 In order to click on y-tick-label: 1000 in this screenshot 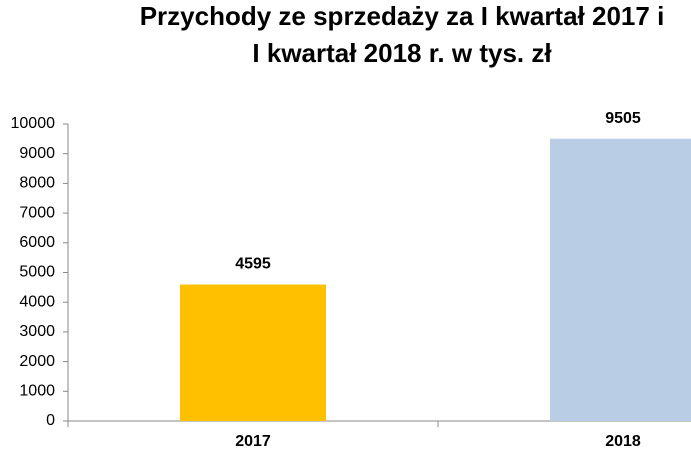, I will do `click(37, 391)`.